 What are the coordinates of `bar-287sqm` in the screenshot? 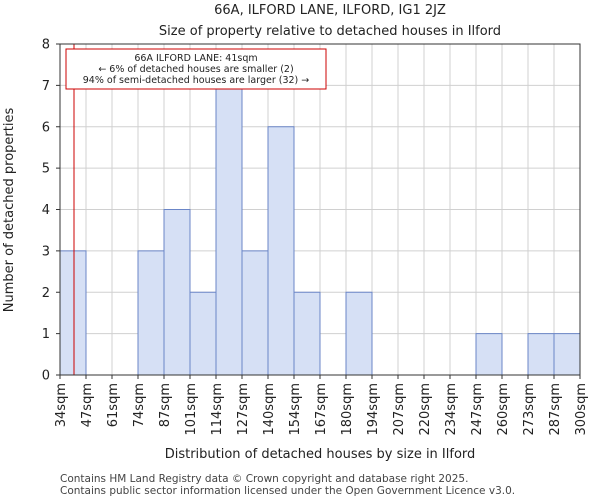 It's located at (567, 354).